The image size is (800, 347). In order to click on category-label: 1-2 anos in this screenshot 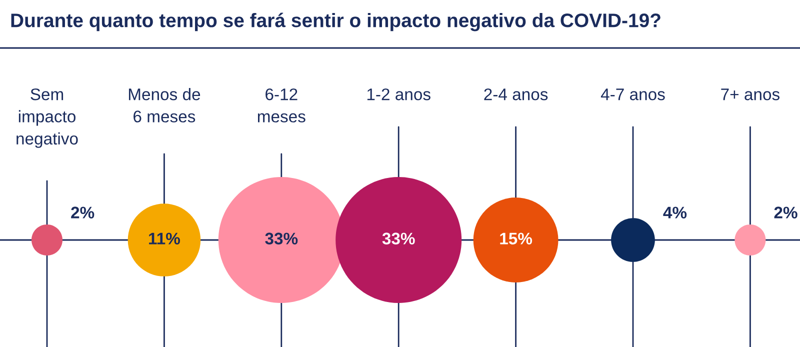, I will do `click(398, 94)`.